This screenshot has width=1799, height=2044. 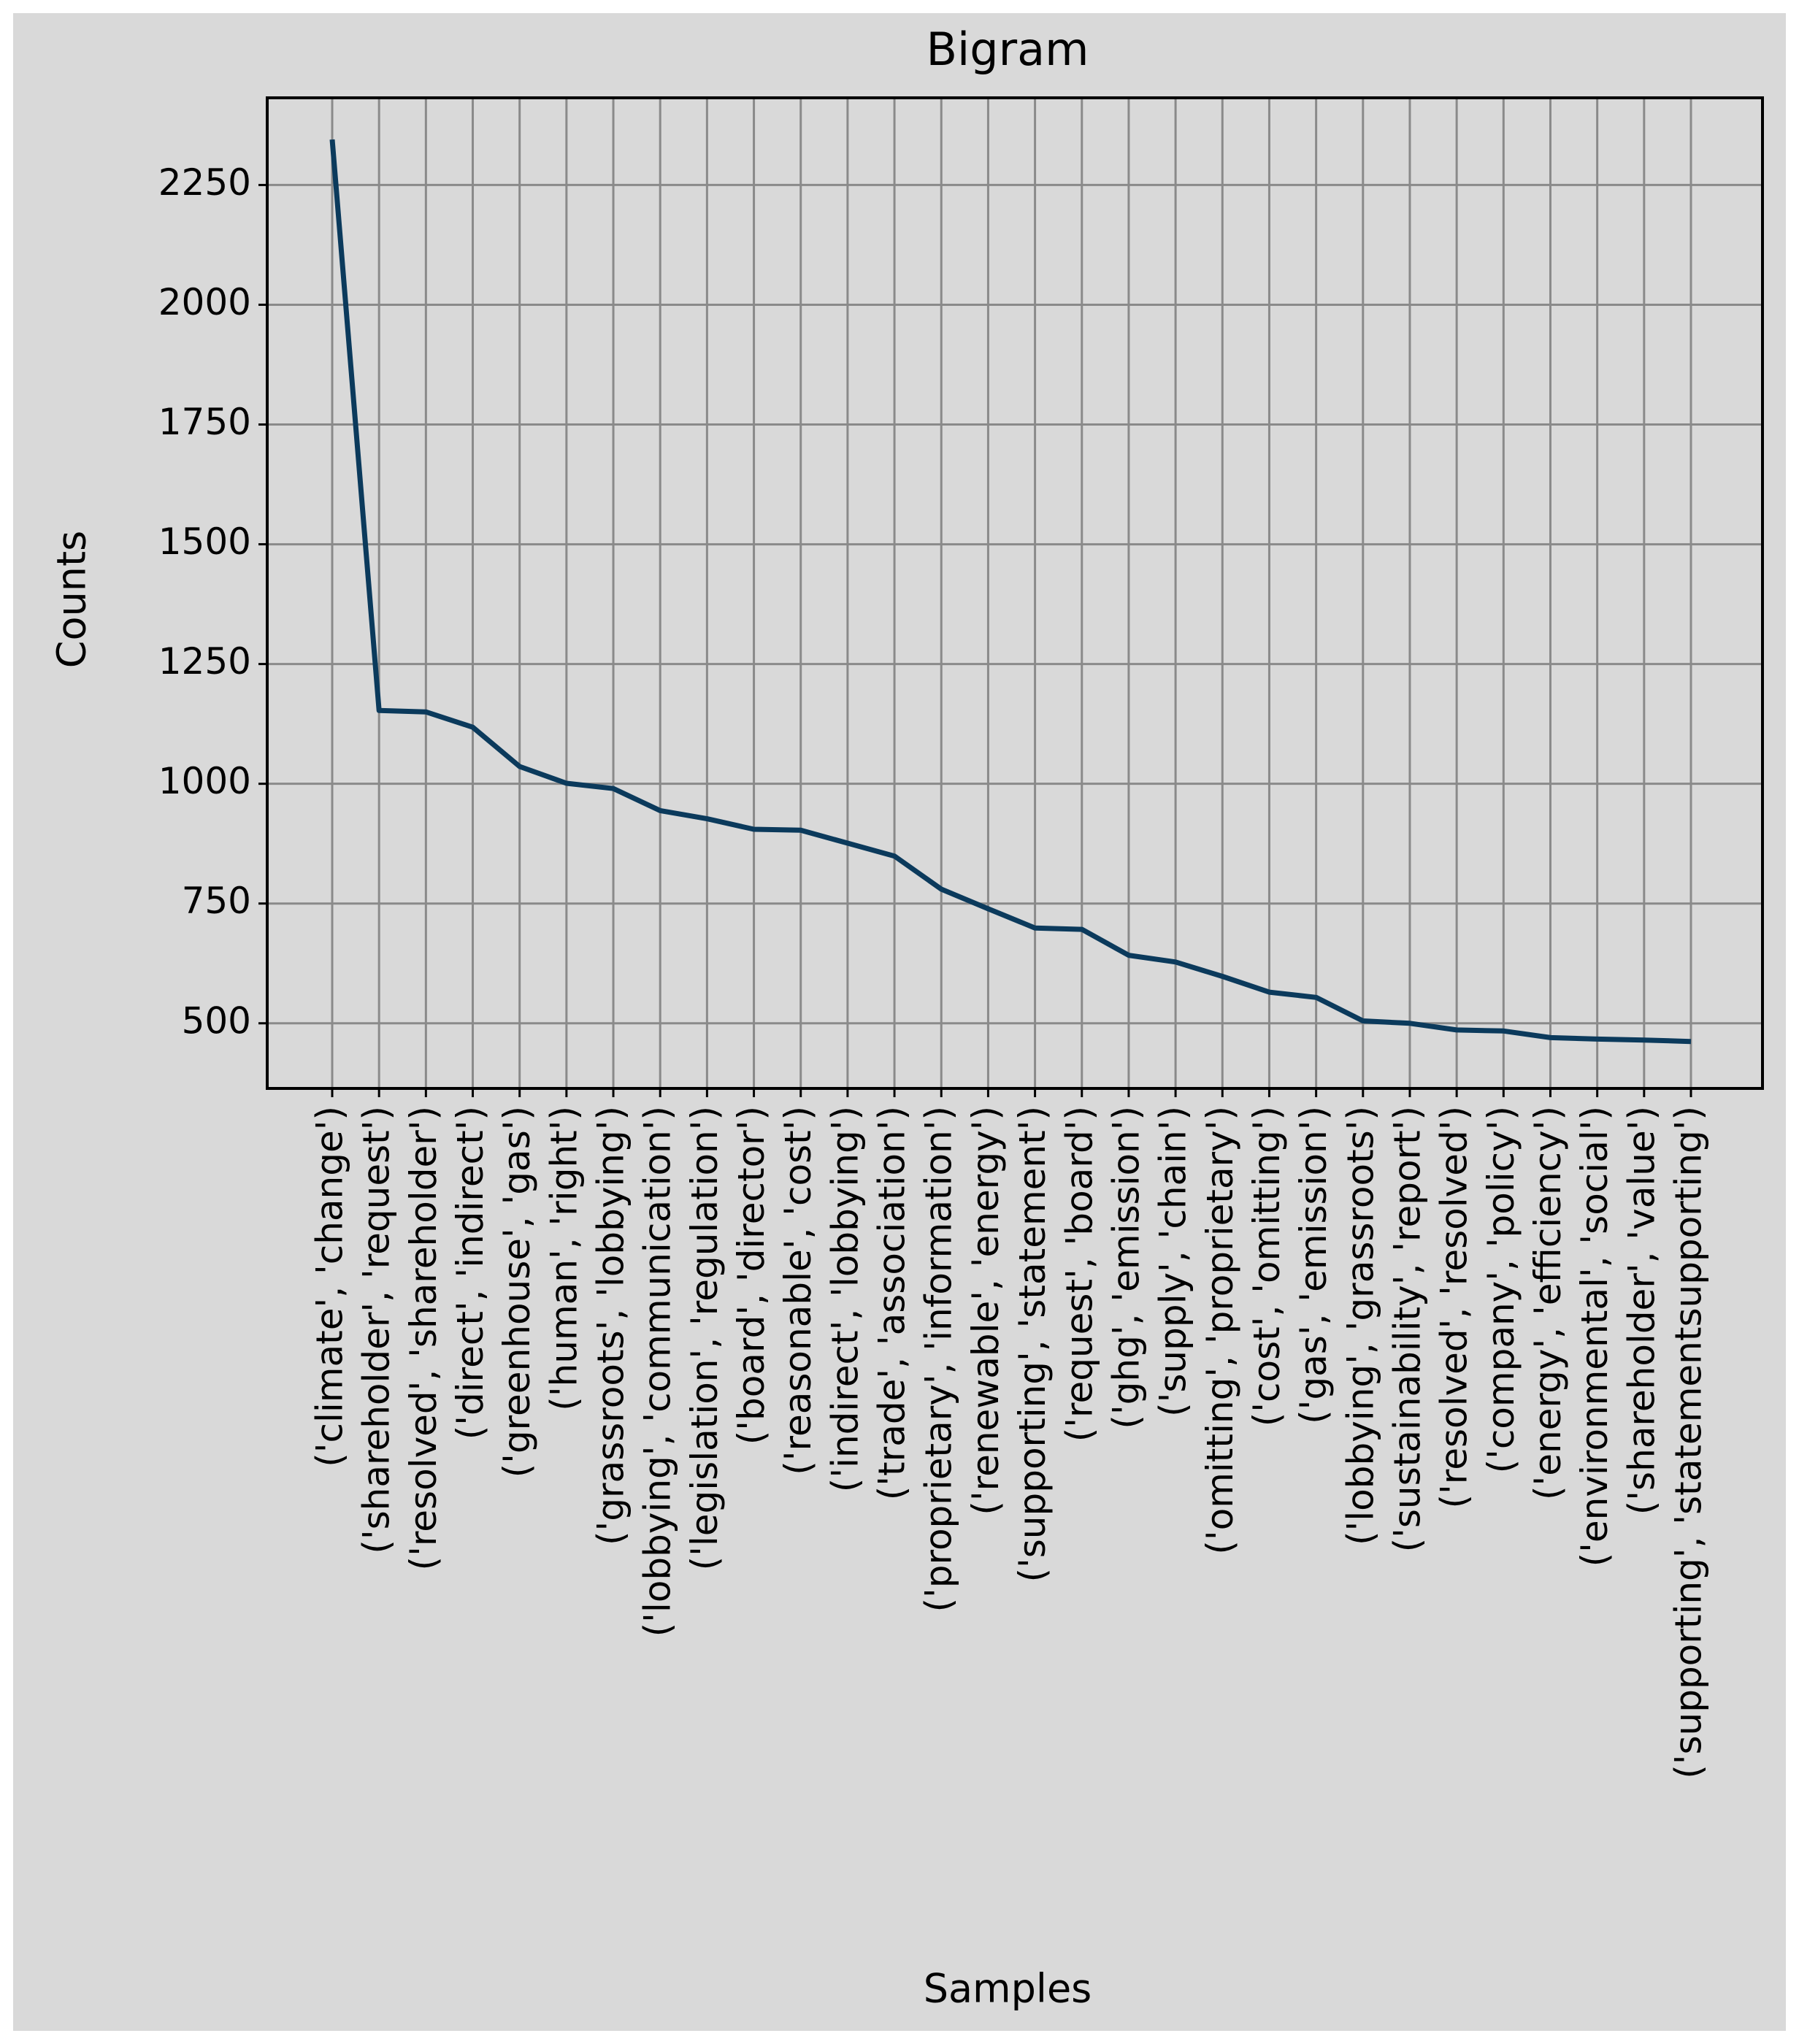 I want to click on x-tick-label: ('direct', 'indirect'), so click(x=470, y=1273).